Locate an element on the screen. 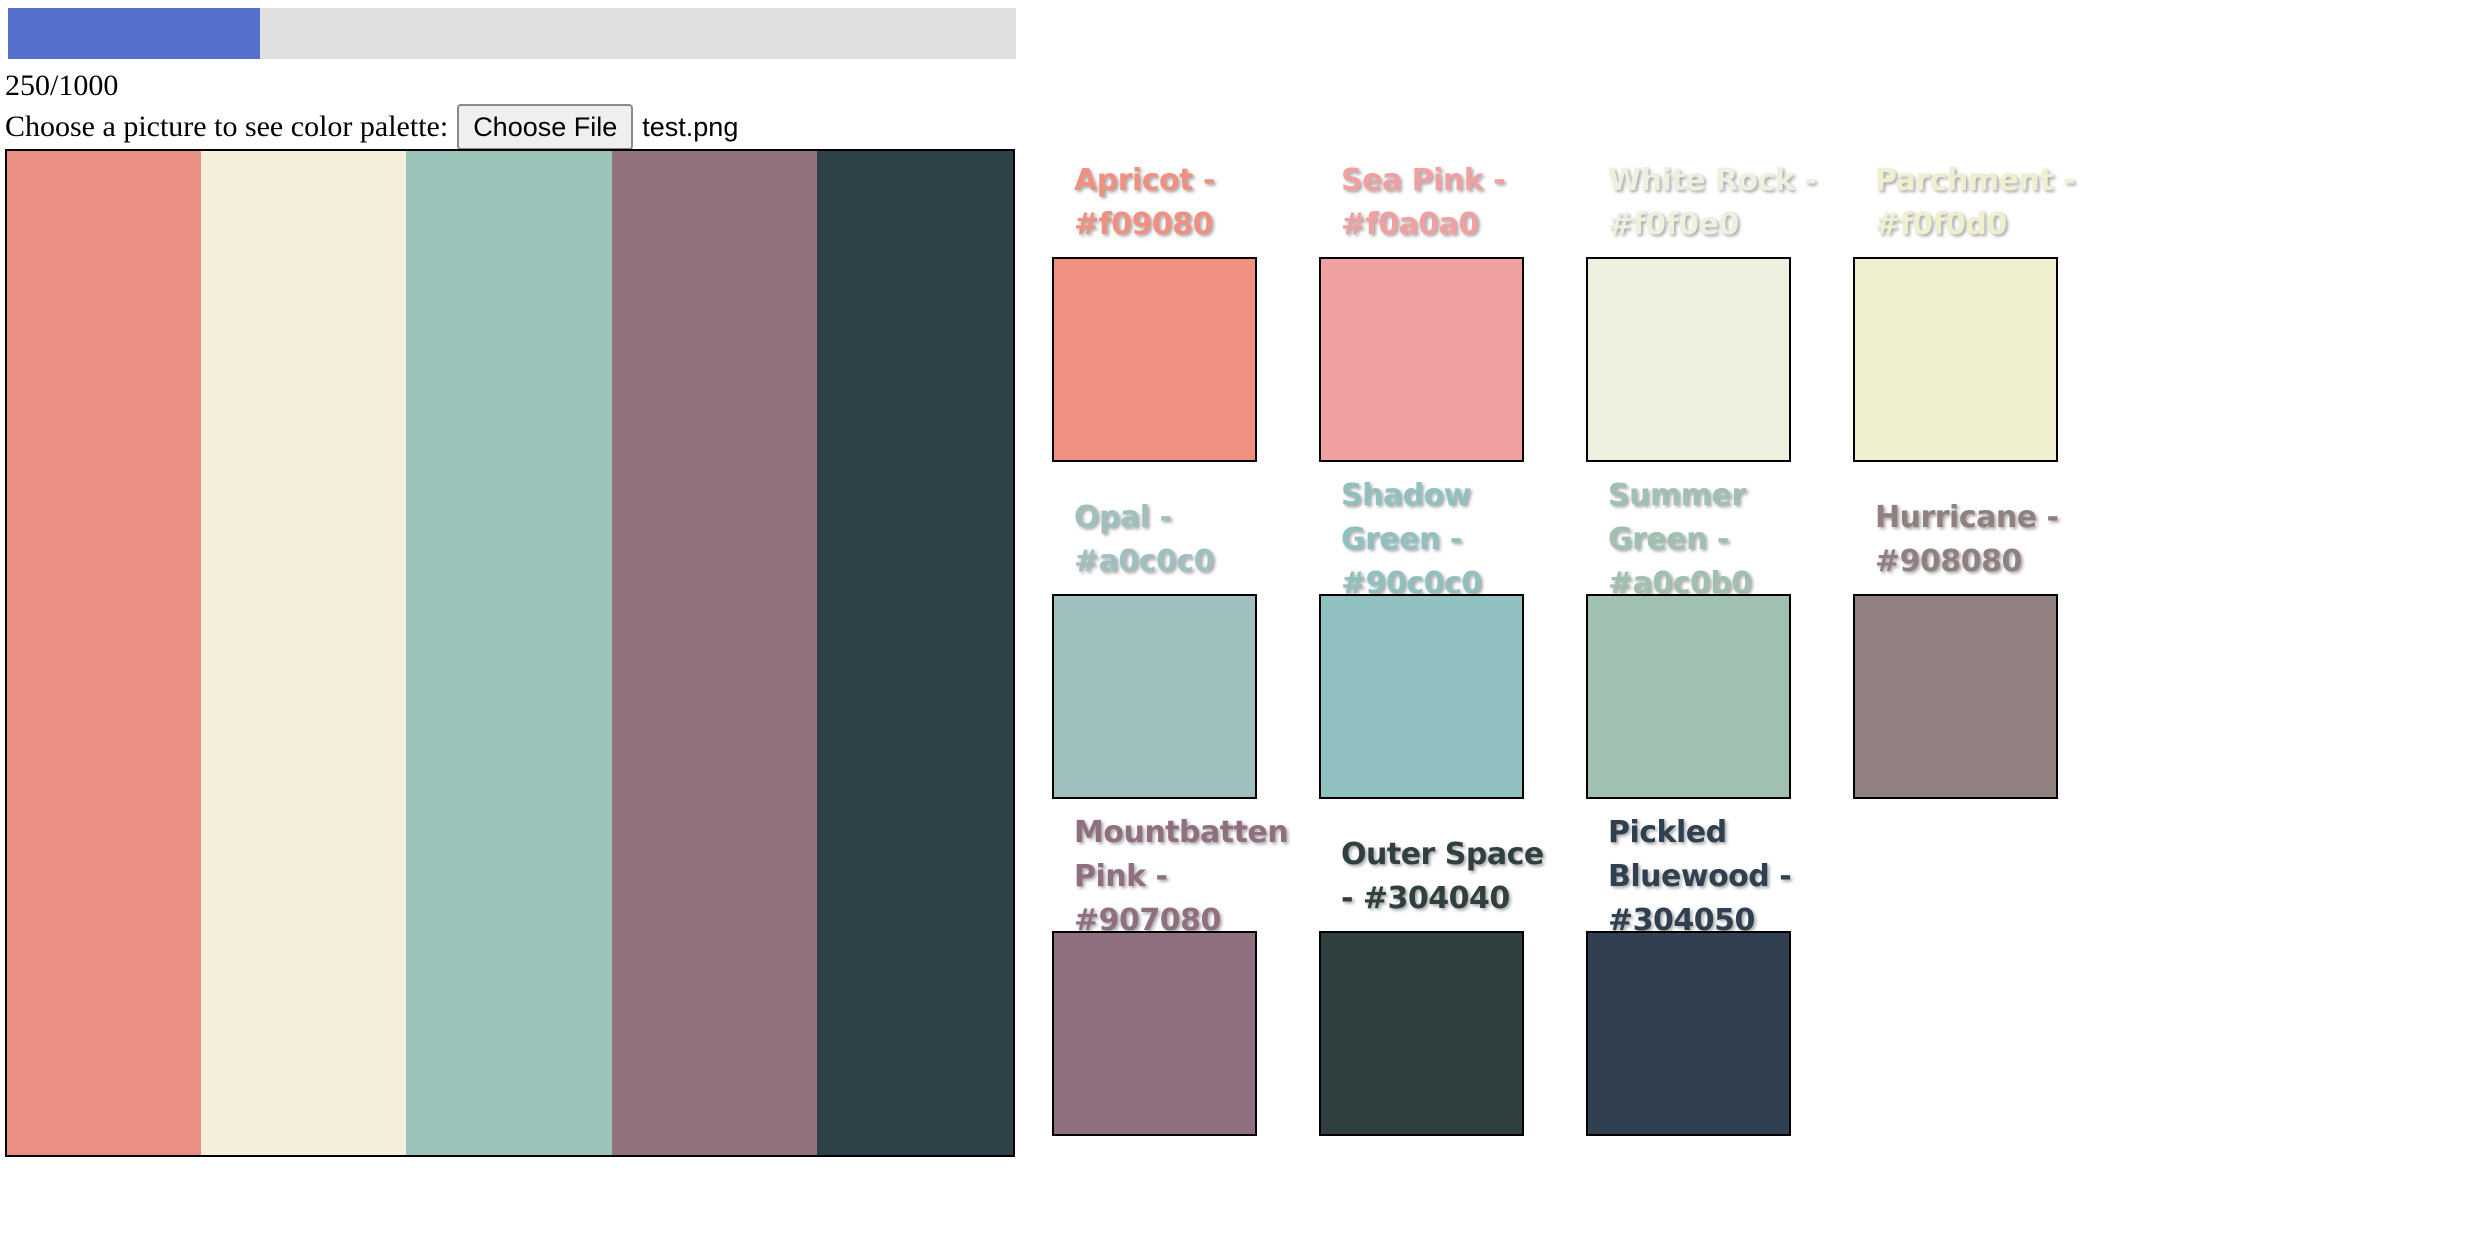 The height and width of the screenshot is (1250, 2469). palette-swatch: Parchment - #f0f0d0 is located at coordinates (1964, 316).